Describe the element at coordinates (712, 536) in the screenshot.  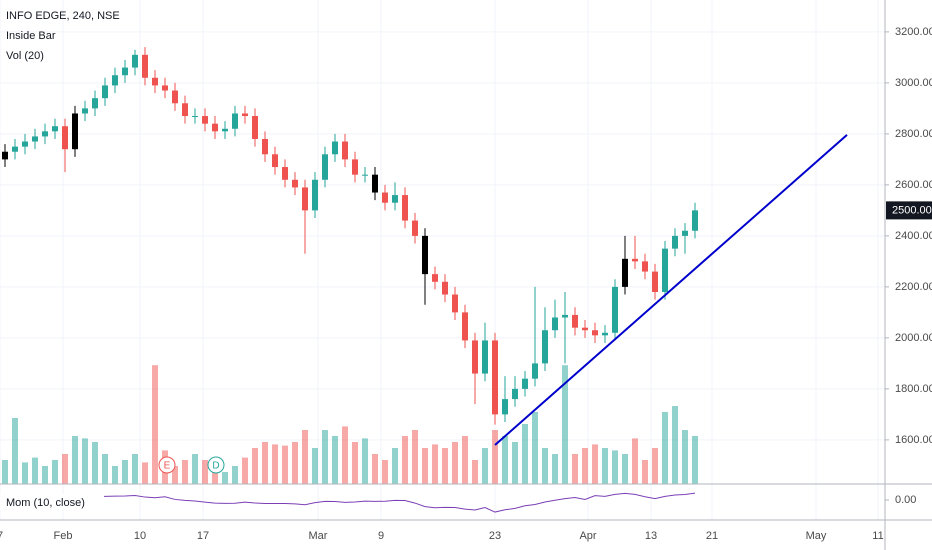
I see `x-tick-label: 21` at that location.